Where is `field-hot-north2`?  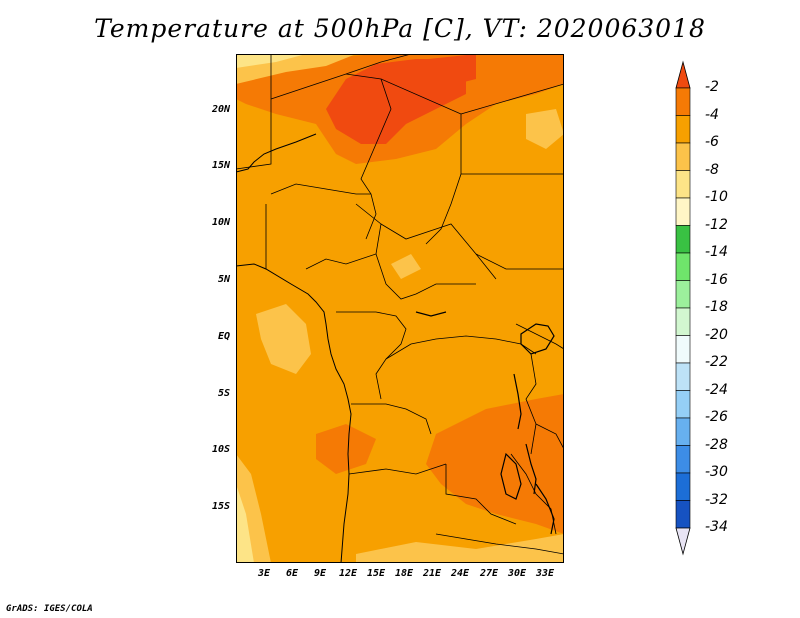
field-hot-north2 is located at coordinates (428, 76).